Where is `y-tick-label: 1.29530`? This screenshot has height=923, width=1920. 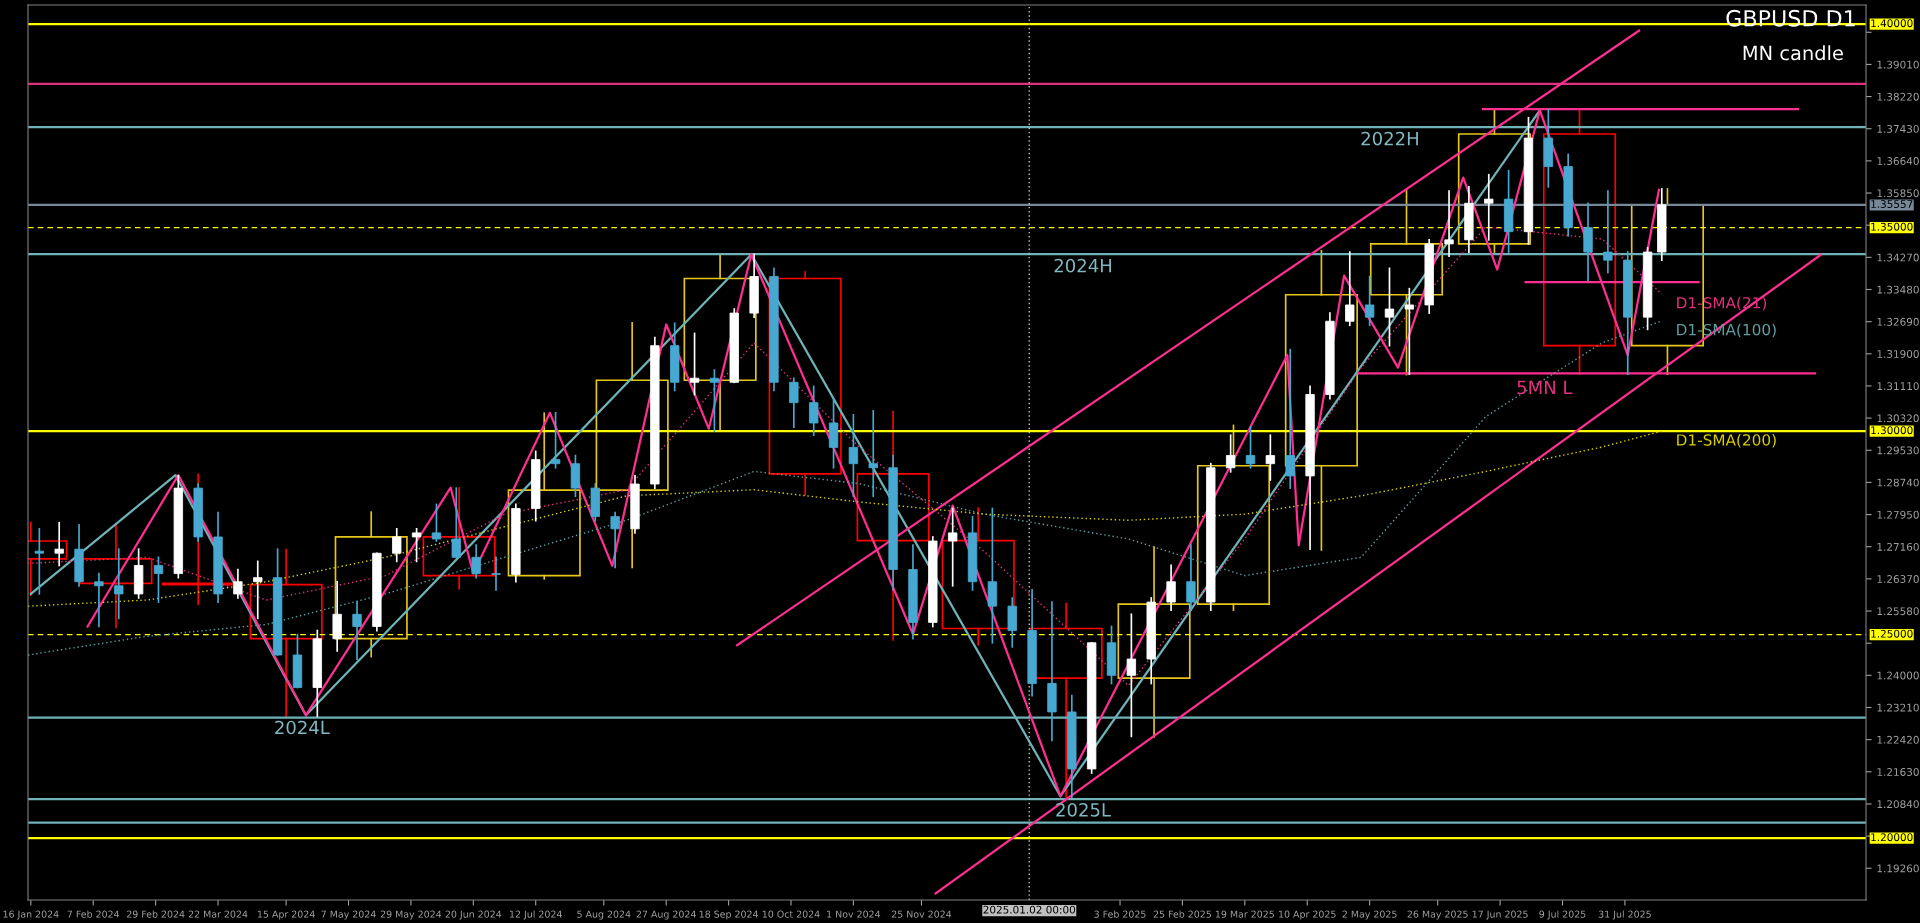 y-tick-label: 1.29530 is located at coordinates (1898, 450).